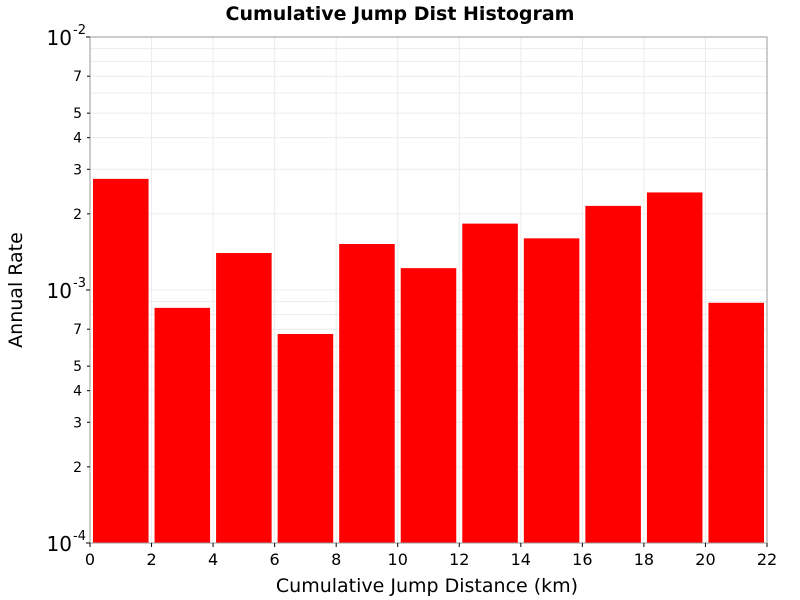  What do you see at coordinates (275, 559) in the screenshot?
I see `x-tick-label: 6` at bounding box center [275, 559].